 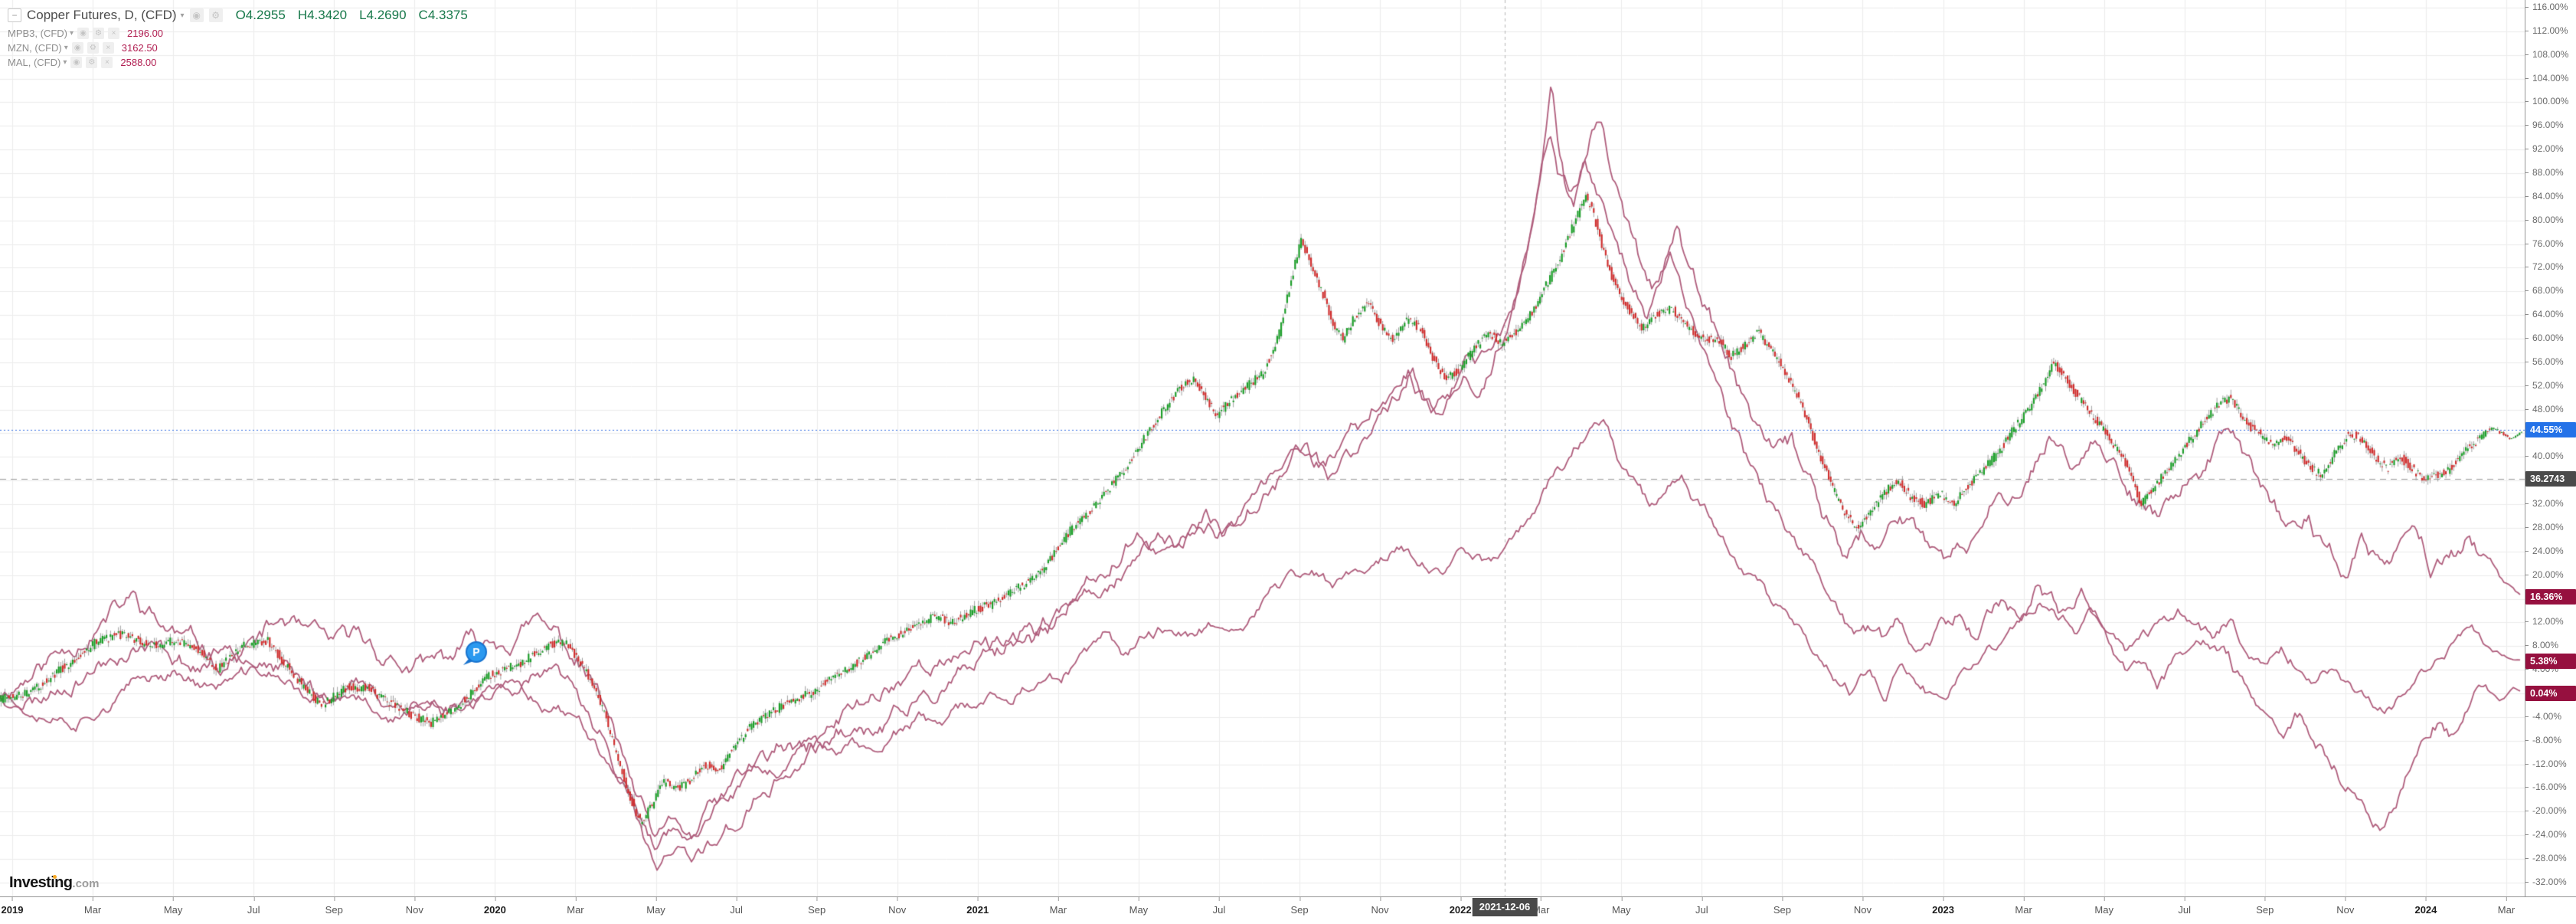 What do you see at coordinates (2544, 243) in the screenshot?
I see `price-axis-label: 76.00%` at bounding box center [2544, 243].